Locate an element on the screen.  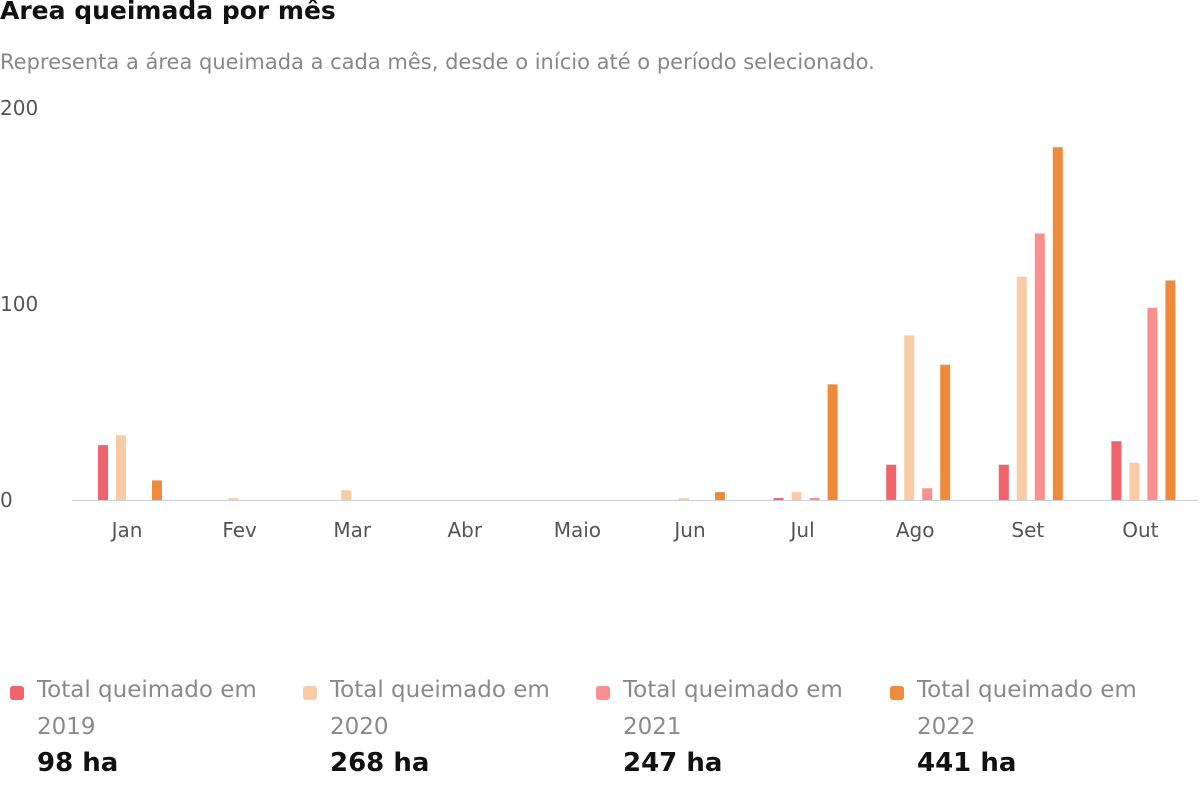
legend-label: Total queimado em 2019 is located at coordinates (147, 708).